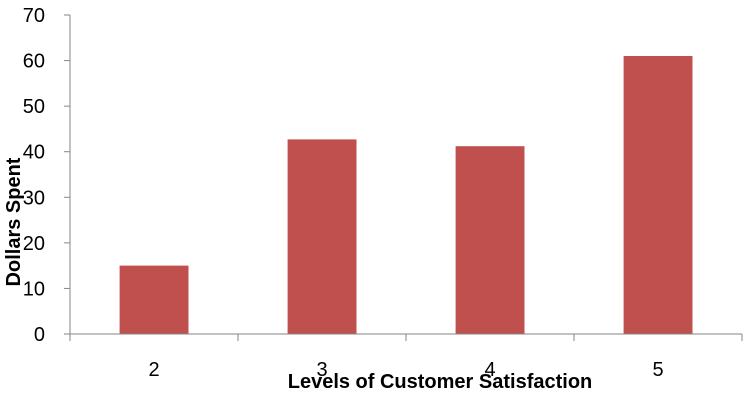 The image size is (744, 395). Describe the element at coordinates (489, 370) in the screenshot. I see `x-tick-label: 4` at that location.